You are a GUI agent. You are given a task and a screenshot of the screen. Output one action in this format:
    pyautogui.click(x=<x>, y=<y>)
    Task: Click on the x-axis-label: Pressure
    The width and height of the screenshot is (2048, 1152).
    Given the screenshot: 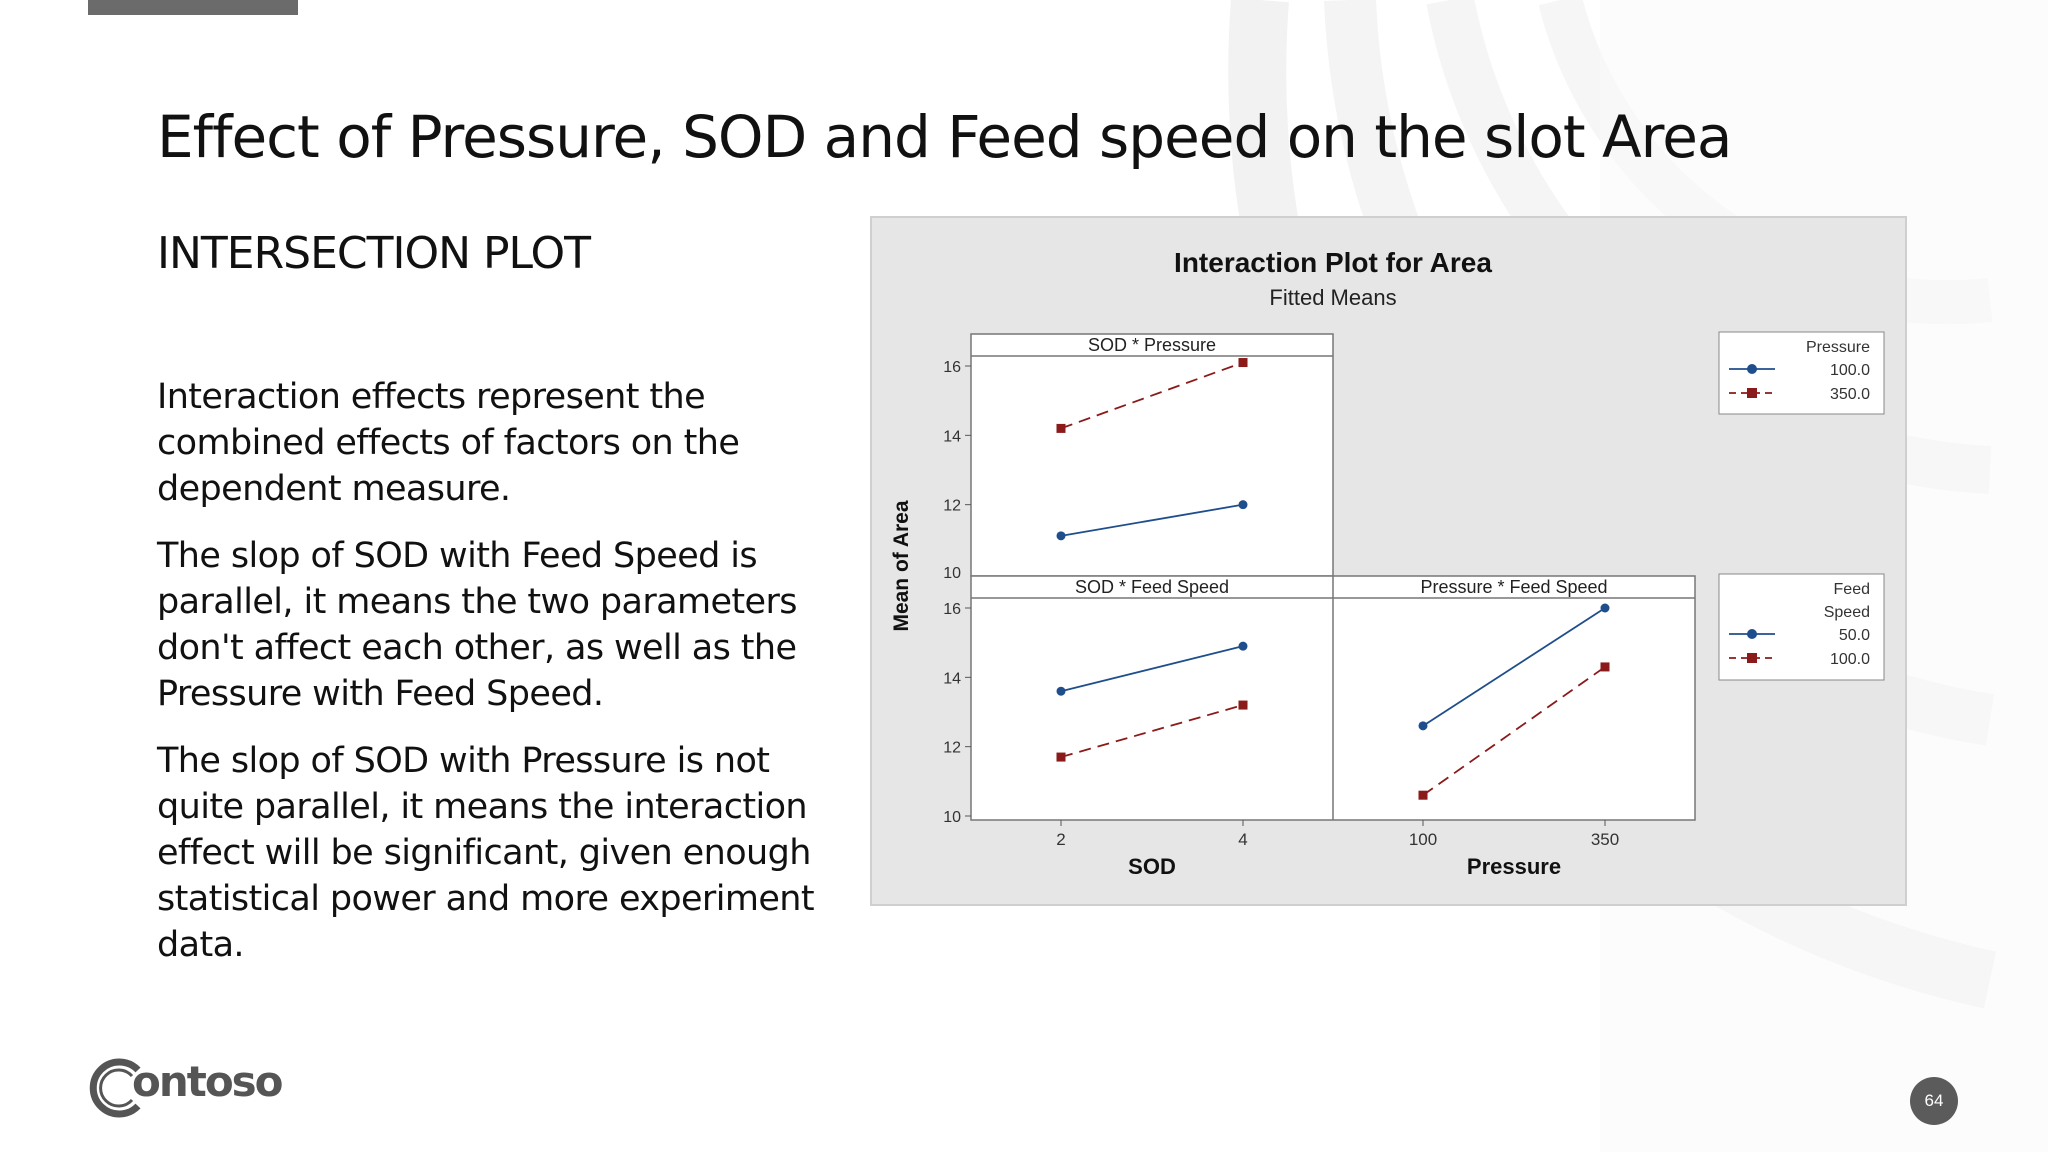 What is the action you would take?
    pyautogui.click(x=1514, y=866)
    